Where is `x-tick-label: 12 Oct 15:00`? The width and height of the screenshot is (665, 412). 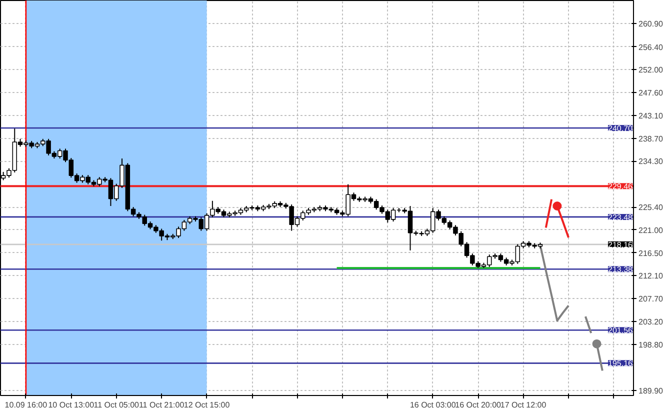 x-tick-label: 12 Oct 15:00 is located at coordinates (207, 405).